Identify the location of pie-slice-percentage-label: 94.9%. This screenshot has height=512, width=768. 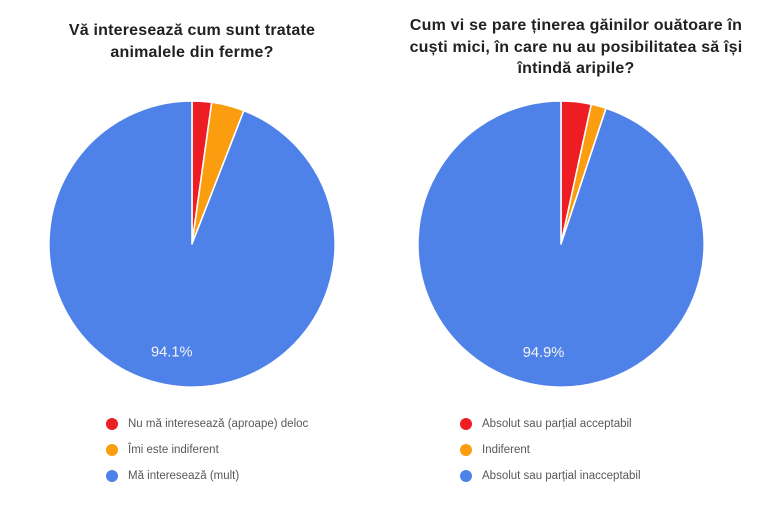
(544, 353).